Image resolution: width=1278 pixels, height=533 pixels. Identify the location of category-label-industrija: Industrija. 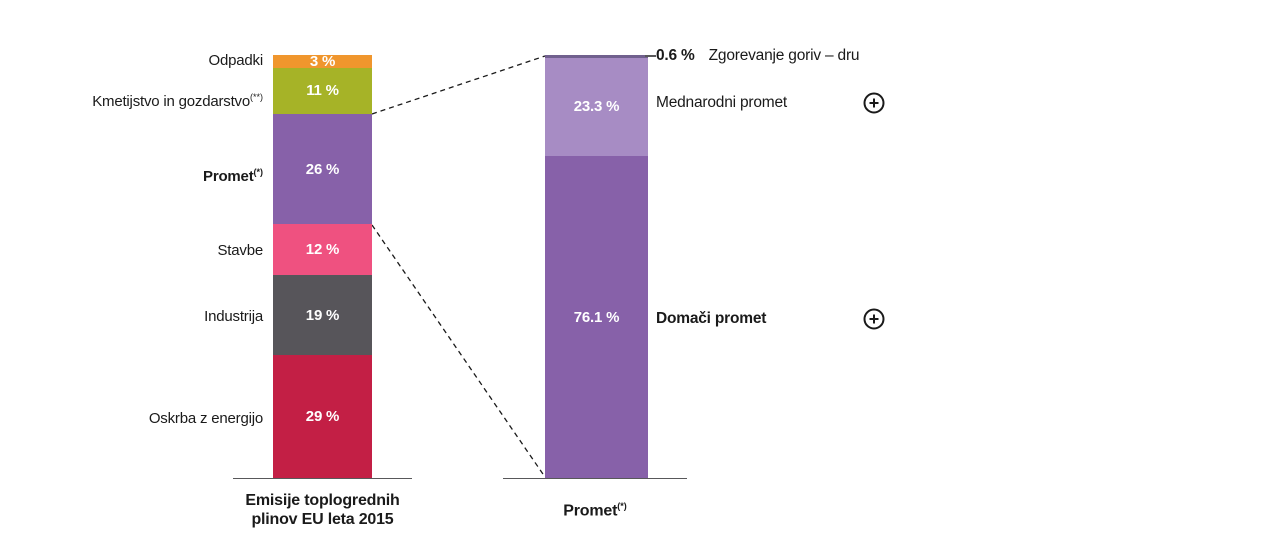
(233, 316).